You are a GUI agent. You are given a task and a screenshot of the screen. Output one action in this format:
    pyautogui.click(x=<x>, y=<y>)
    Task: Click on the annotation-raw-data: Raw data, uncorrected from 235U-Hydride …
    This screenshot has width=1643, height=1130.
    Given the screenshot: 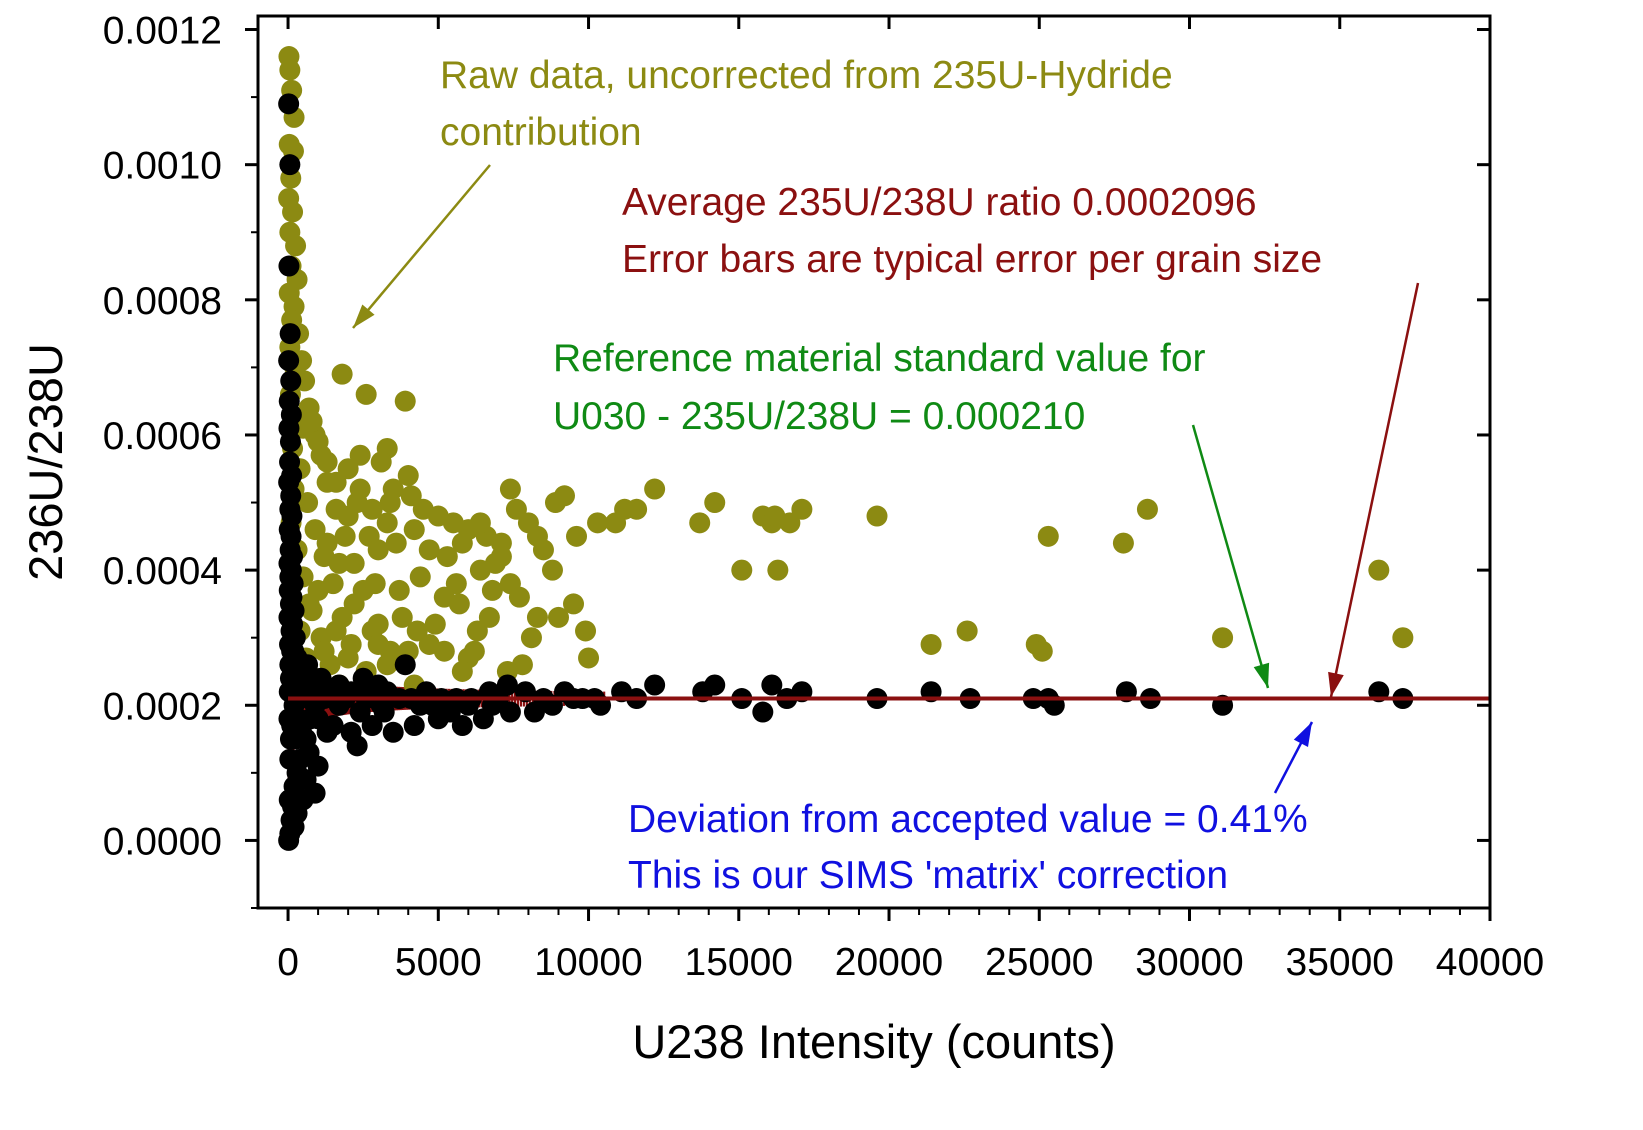 What is the action you would take?
    pyautogui.click(x=806, y=104)
    